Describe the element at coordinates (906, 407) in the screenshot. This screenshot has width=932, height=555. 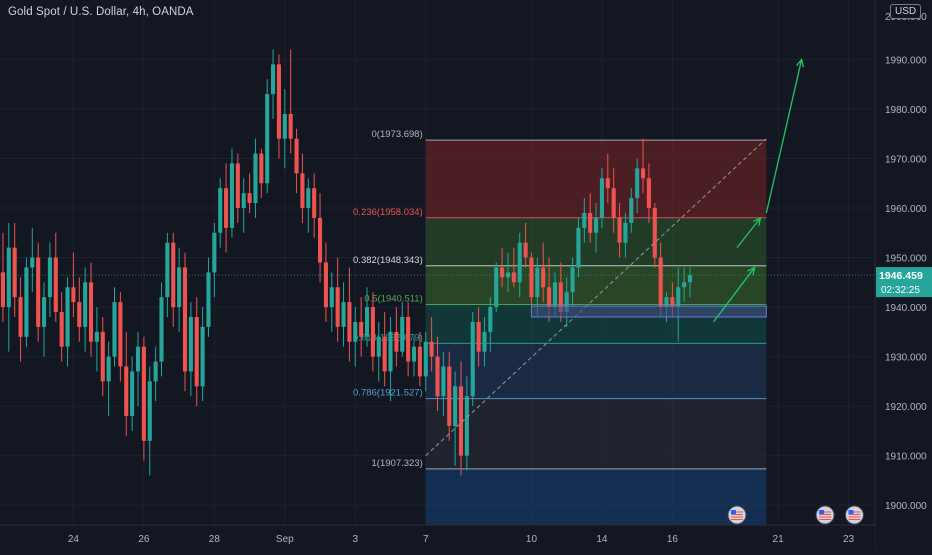
I see `price-tick-label: 1920.000` at that location.